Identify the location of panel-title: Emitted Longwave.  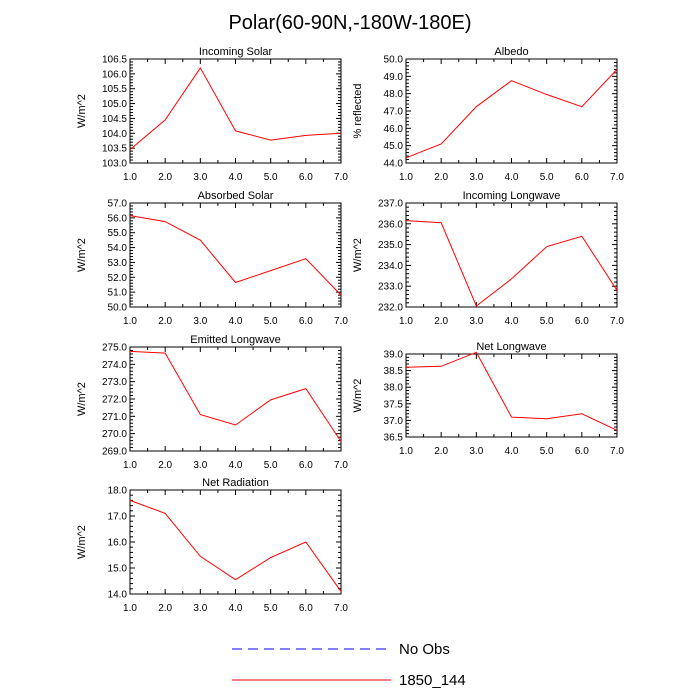
(235, 340).